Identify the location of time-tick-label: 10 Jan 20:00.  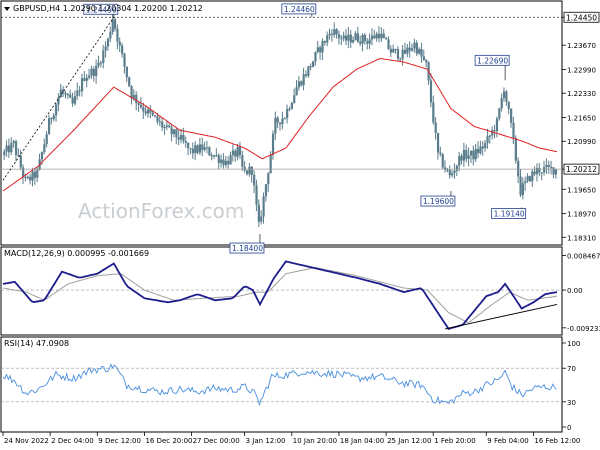
(315, 441).